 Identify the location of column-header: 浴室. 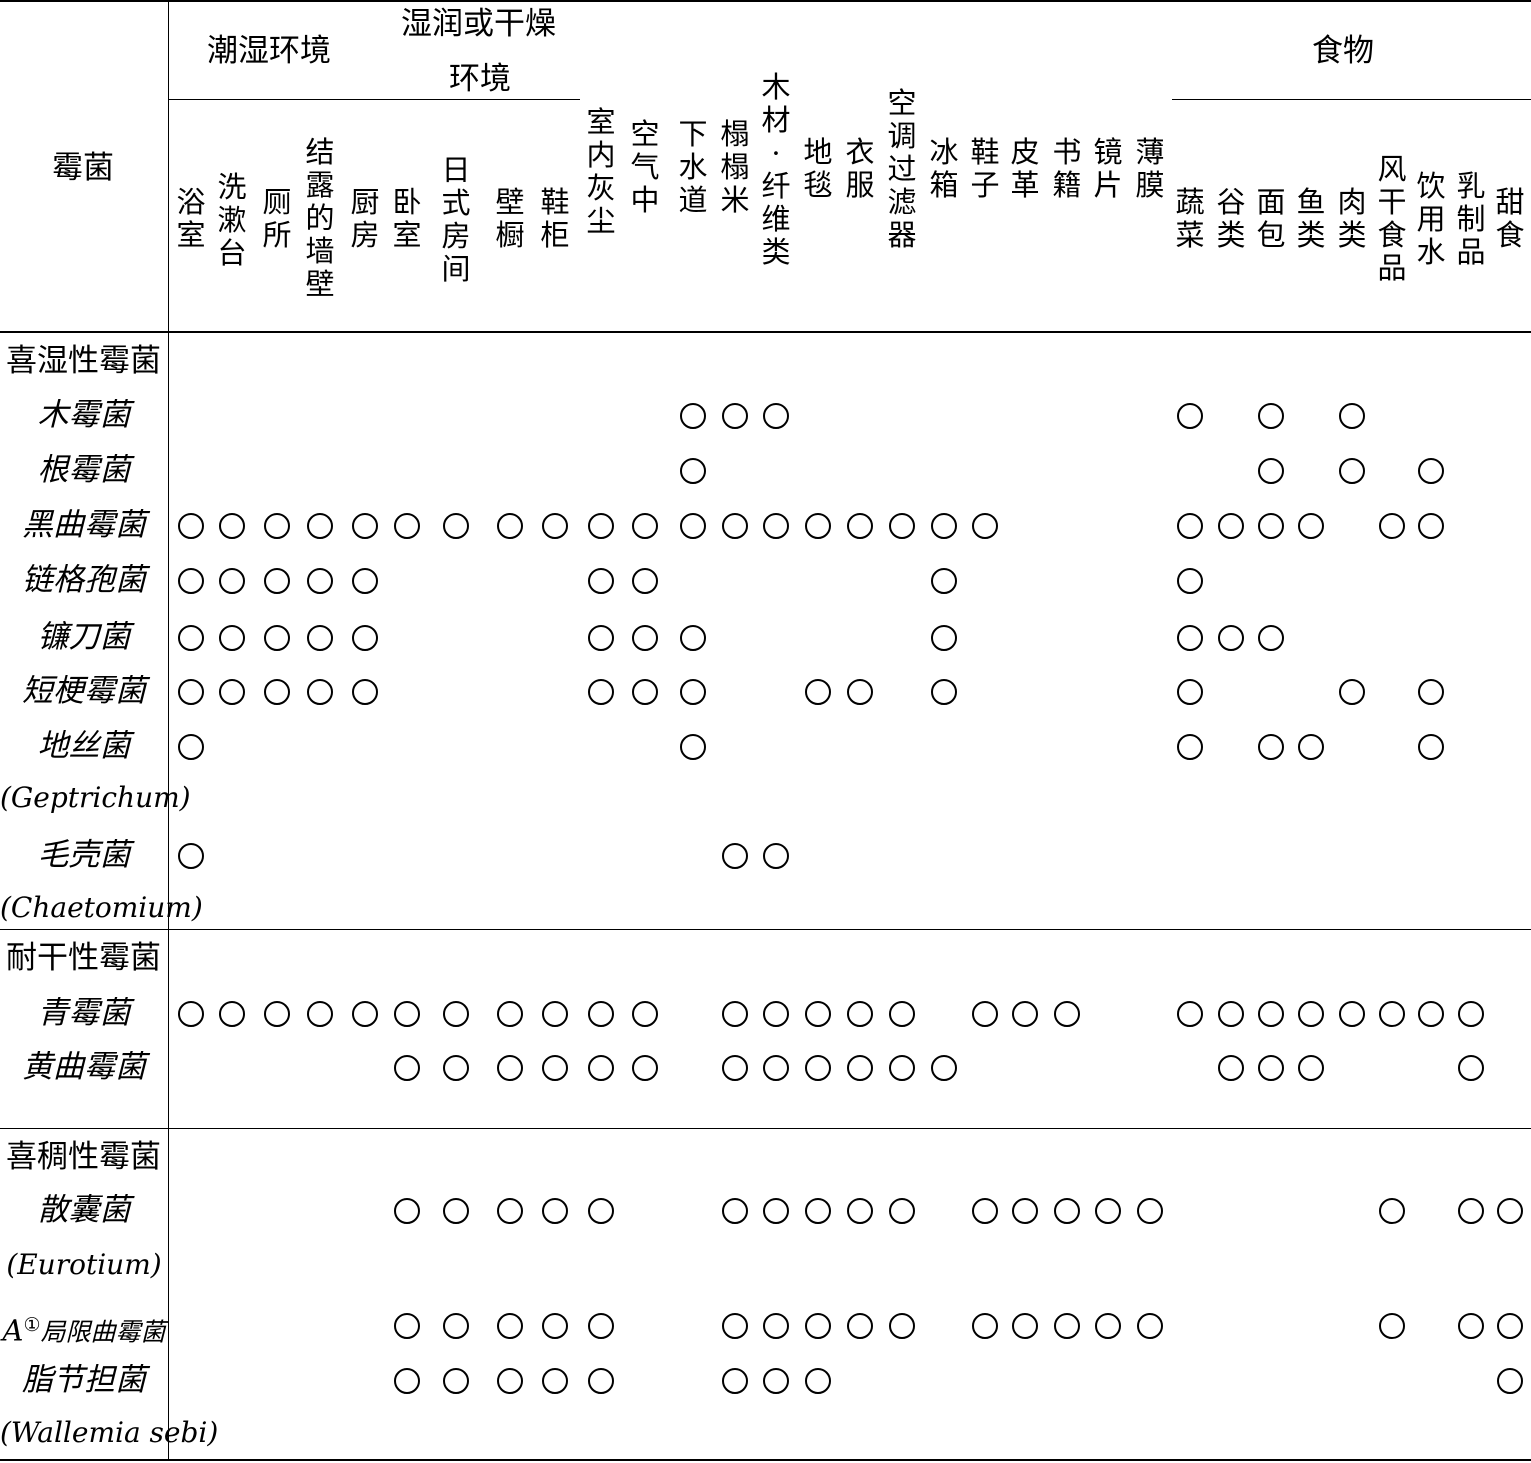
(191, 218).